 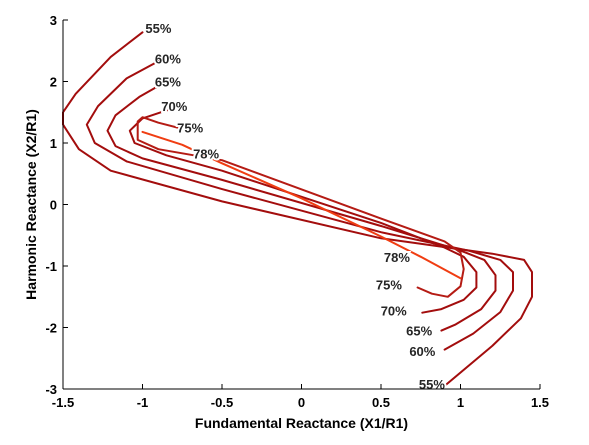 What do you see at coordinates (540, 402) in the screenshot?
I see `x-tick-label-6: 1.5` at bounding box center [540, 402].